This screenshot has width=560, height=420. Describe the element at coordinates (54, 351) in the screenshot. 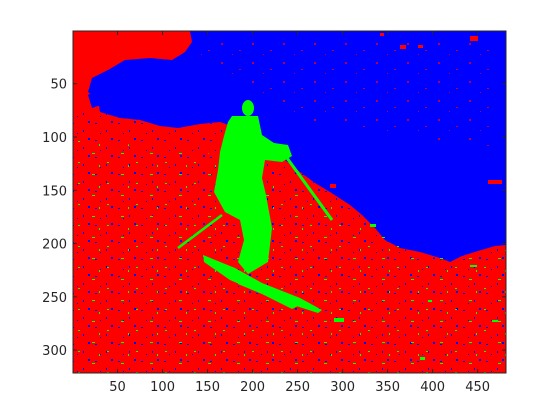

I see `y-tick-label: 300` at that location.